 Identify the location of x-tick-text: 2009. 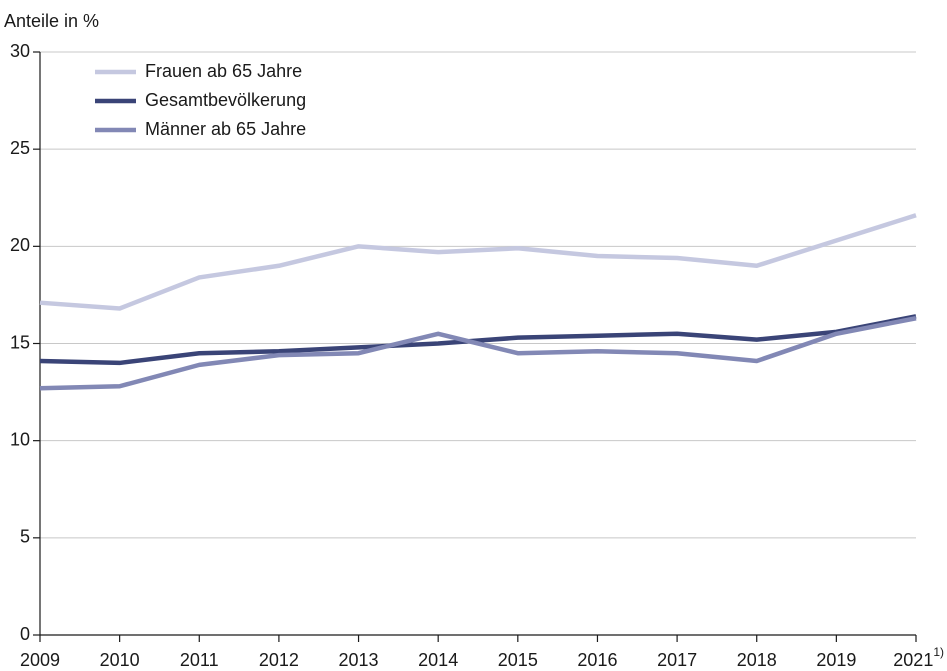
(40, 660).